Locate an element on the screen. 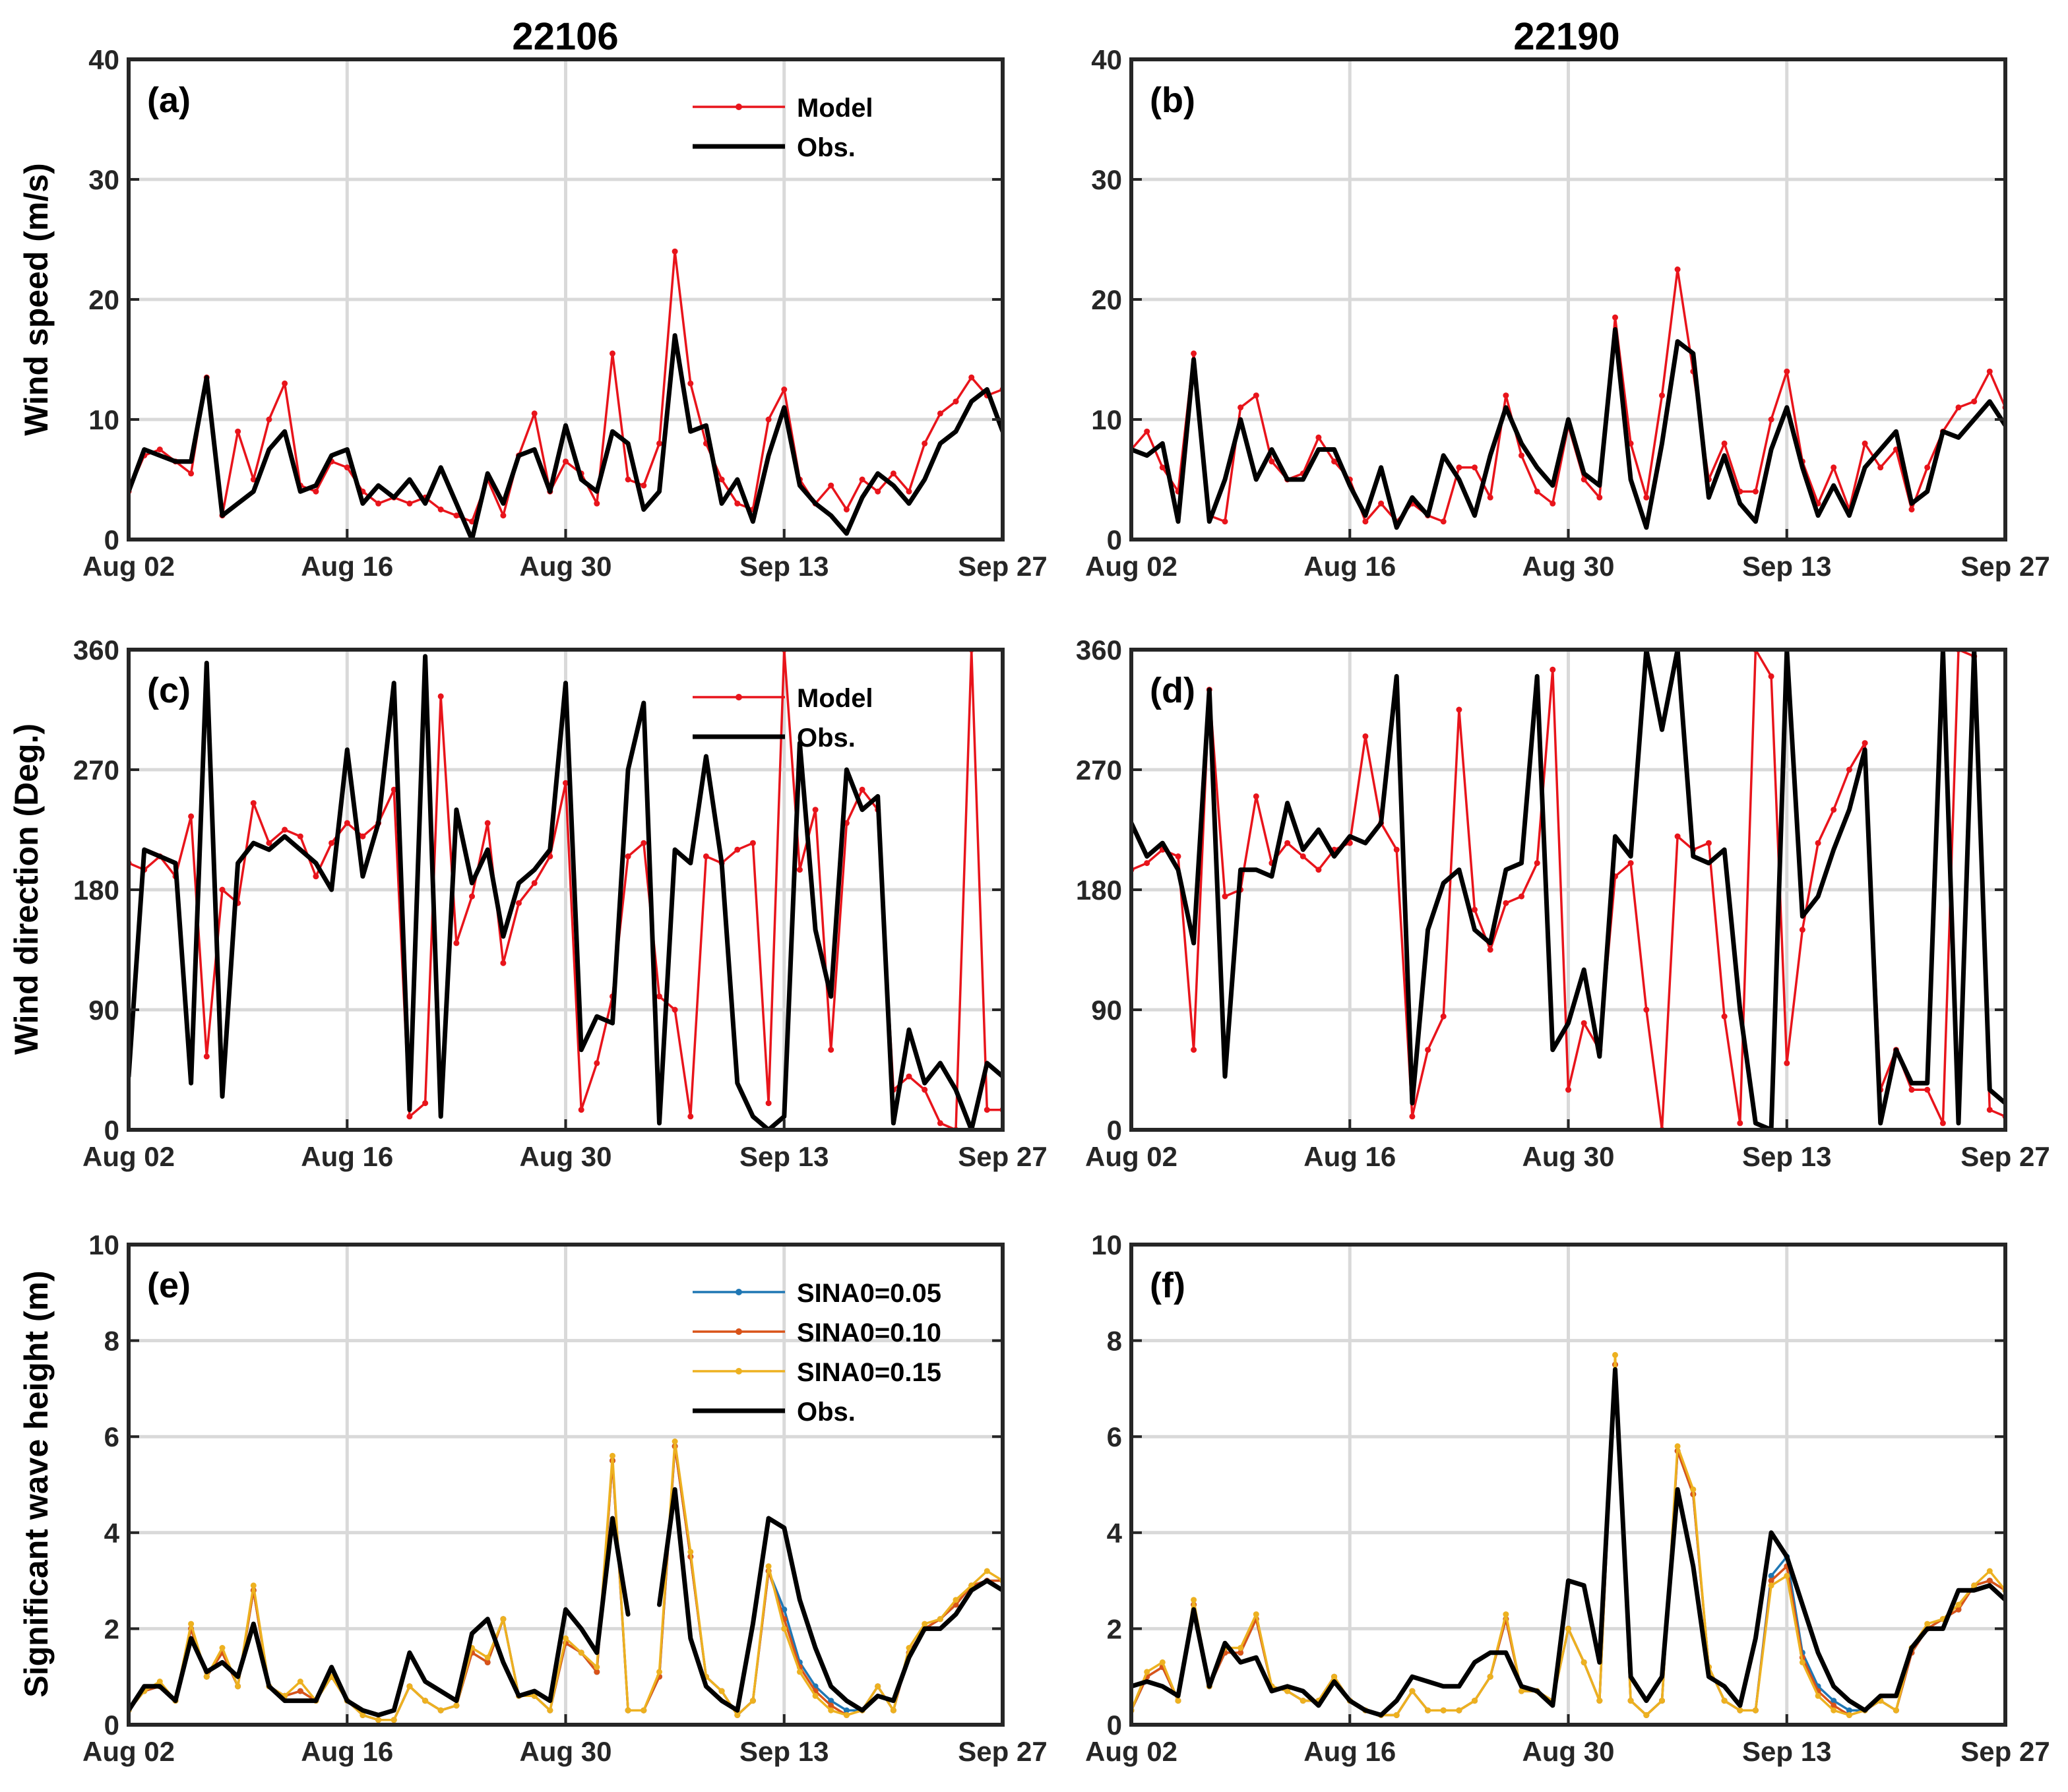  panel-label: (a) is located at coordinates (169, 100).